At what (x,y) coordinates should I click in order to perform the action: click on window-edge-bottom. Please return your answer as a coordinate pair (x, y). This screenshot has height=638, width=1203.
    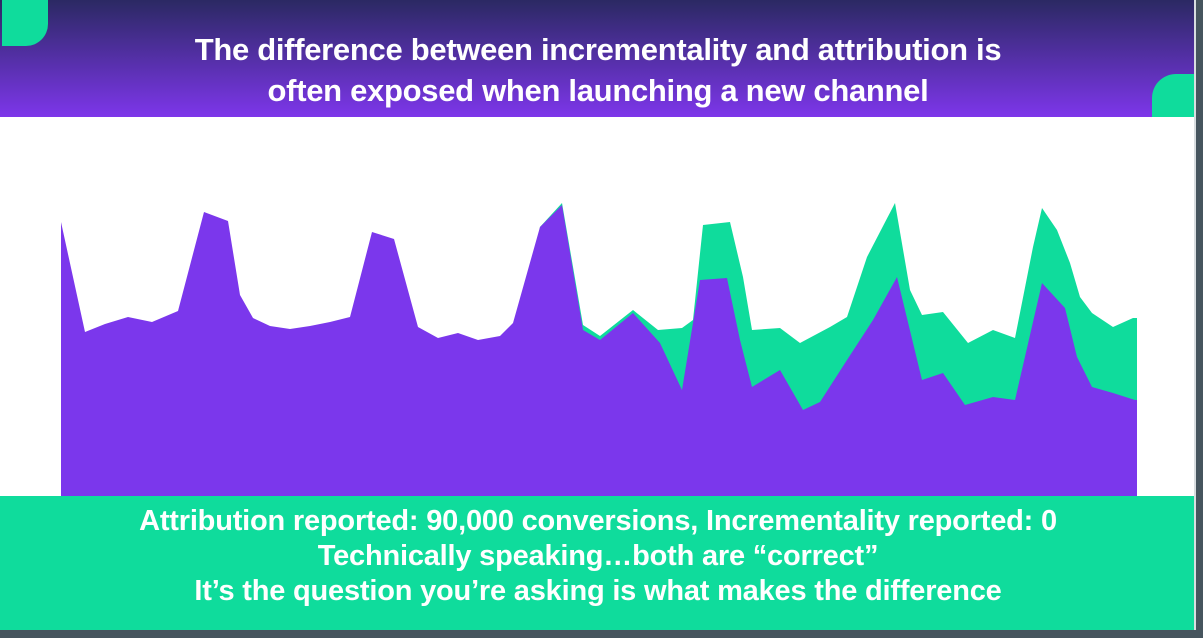
    Looking at the image, I should click on (601, 634).